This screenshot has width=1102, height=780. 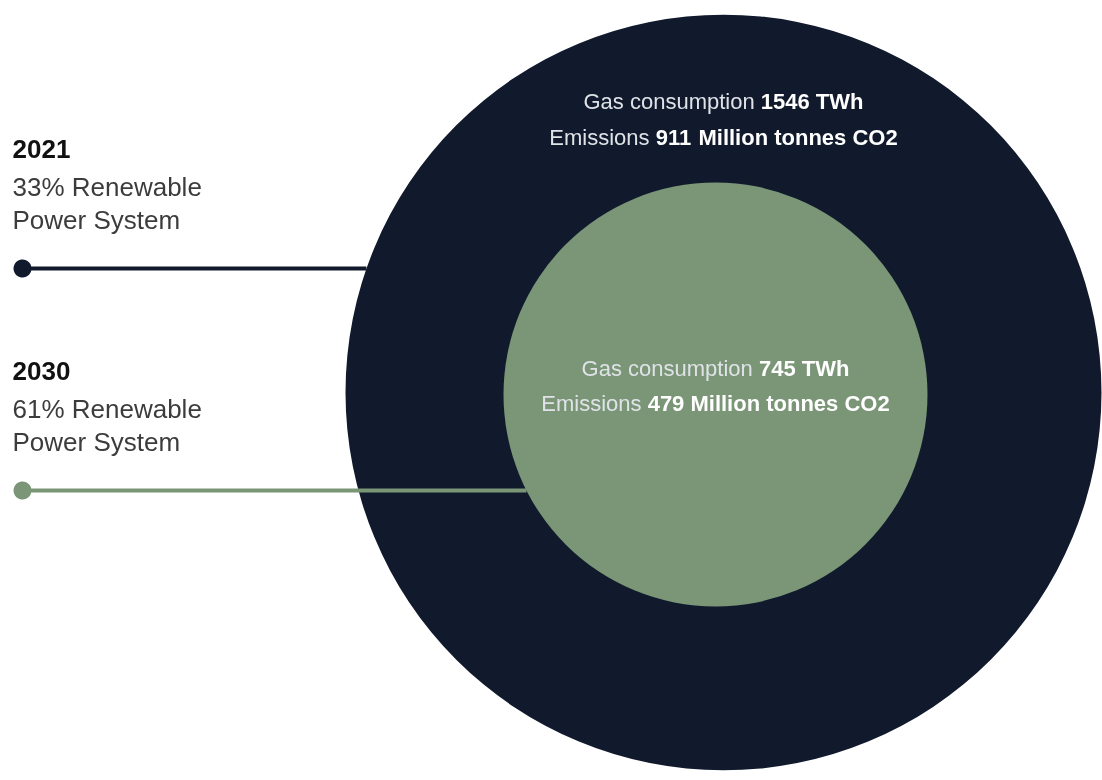 What do you see at coordinates (777, 368) in the screenshot?
I see `data-label: 745` at bounding box center [777, 368].